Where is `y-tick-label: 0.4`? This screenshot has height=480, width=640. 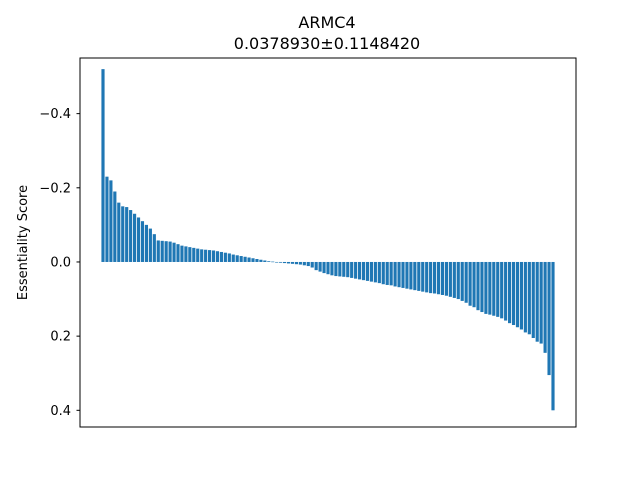 y-tick-label: 0.4 is located at coordinates (60, 411).